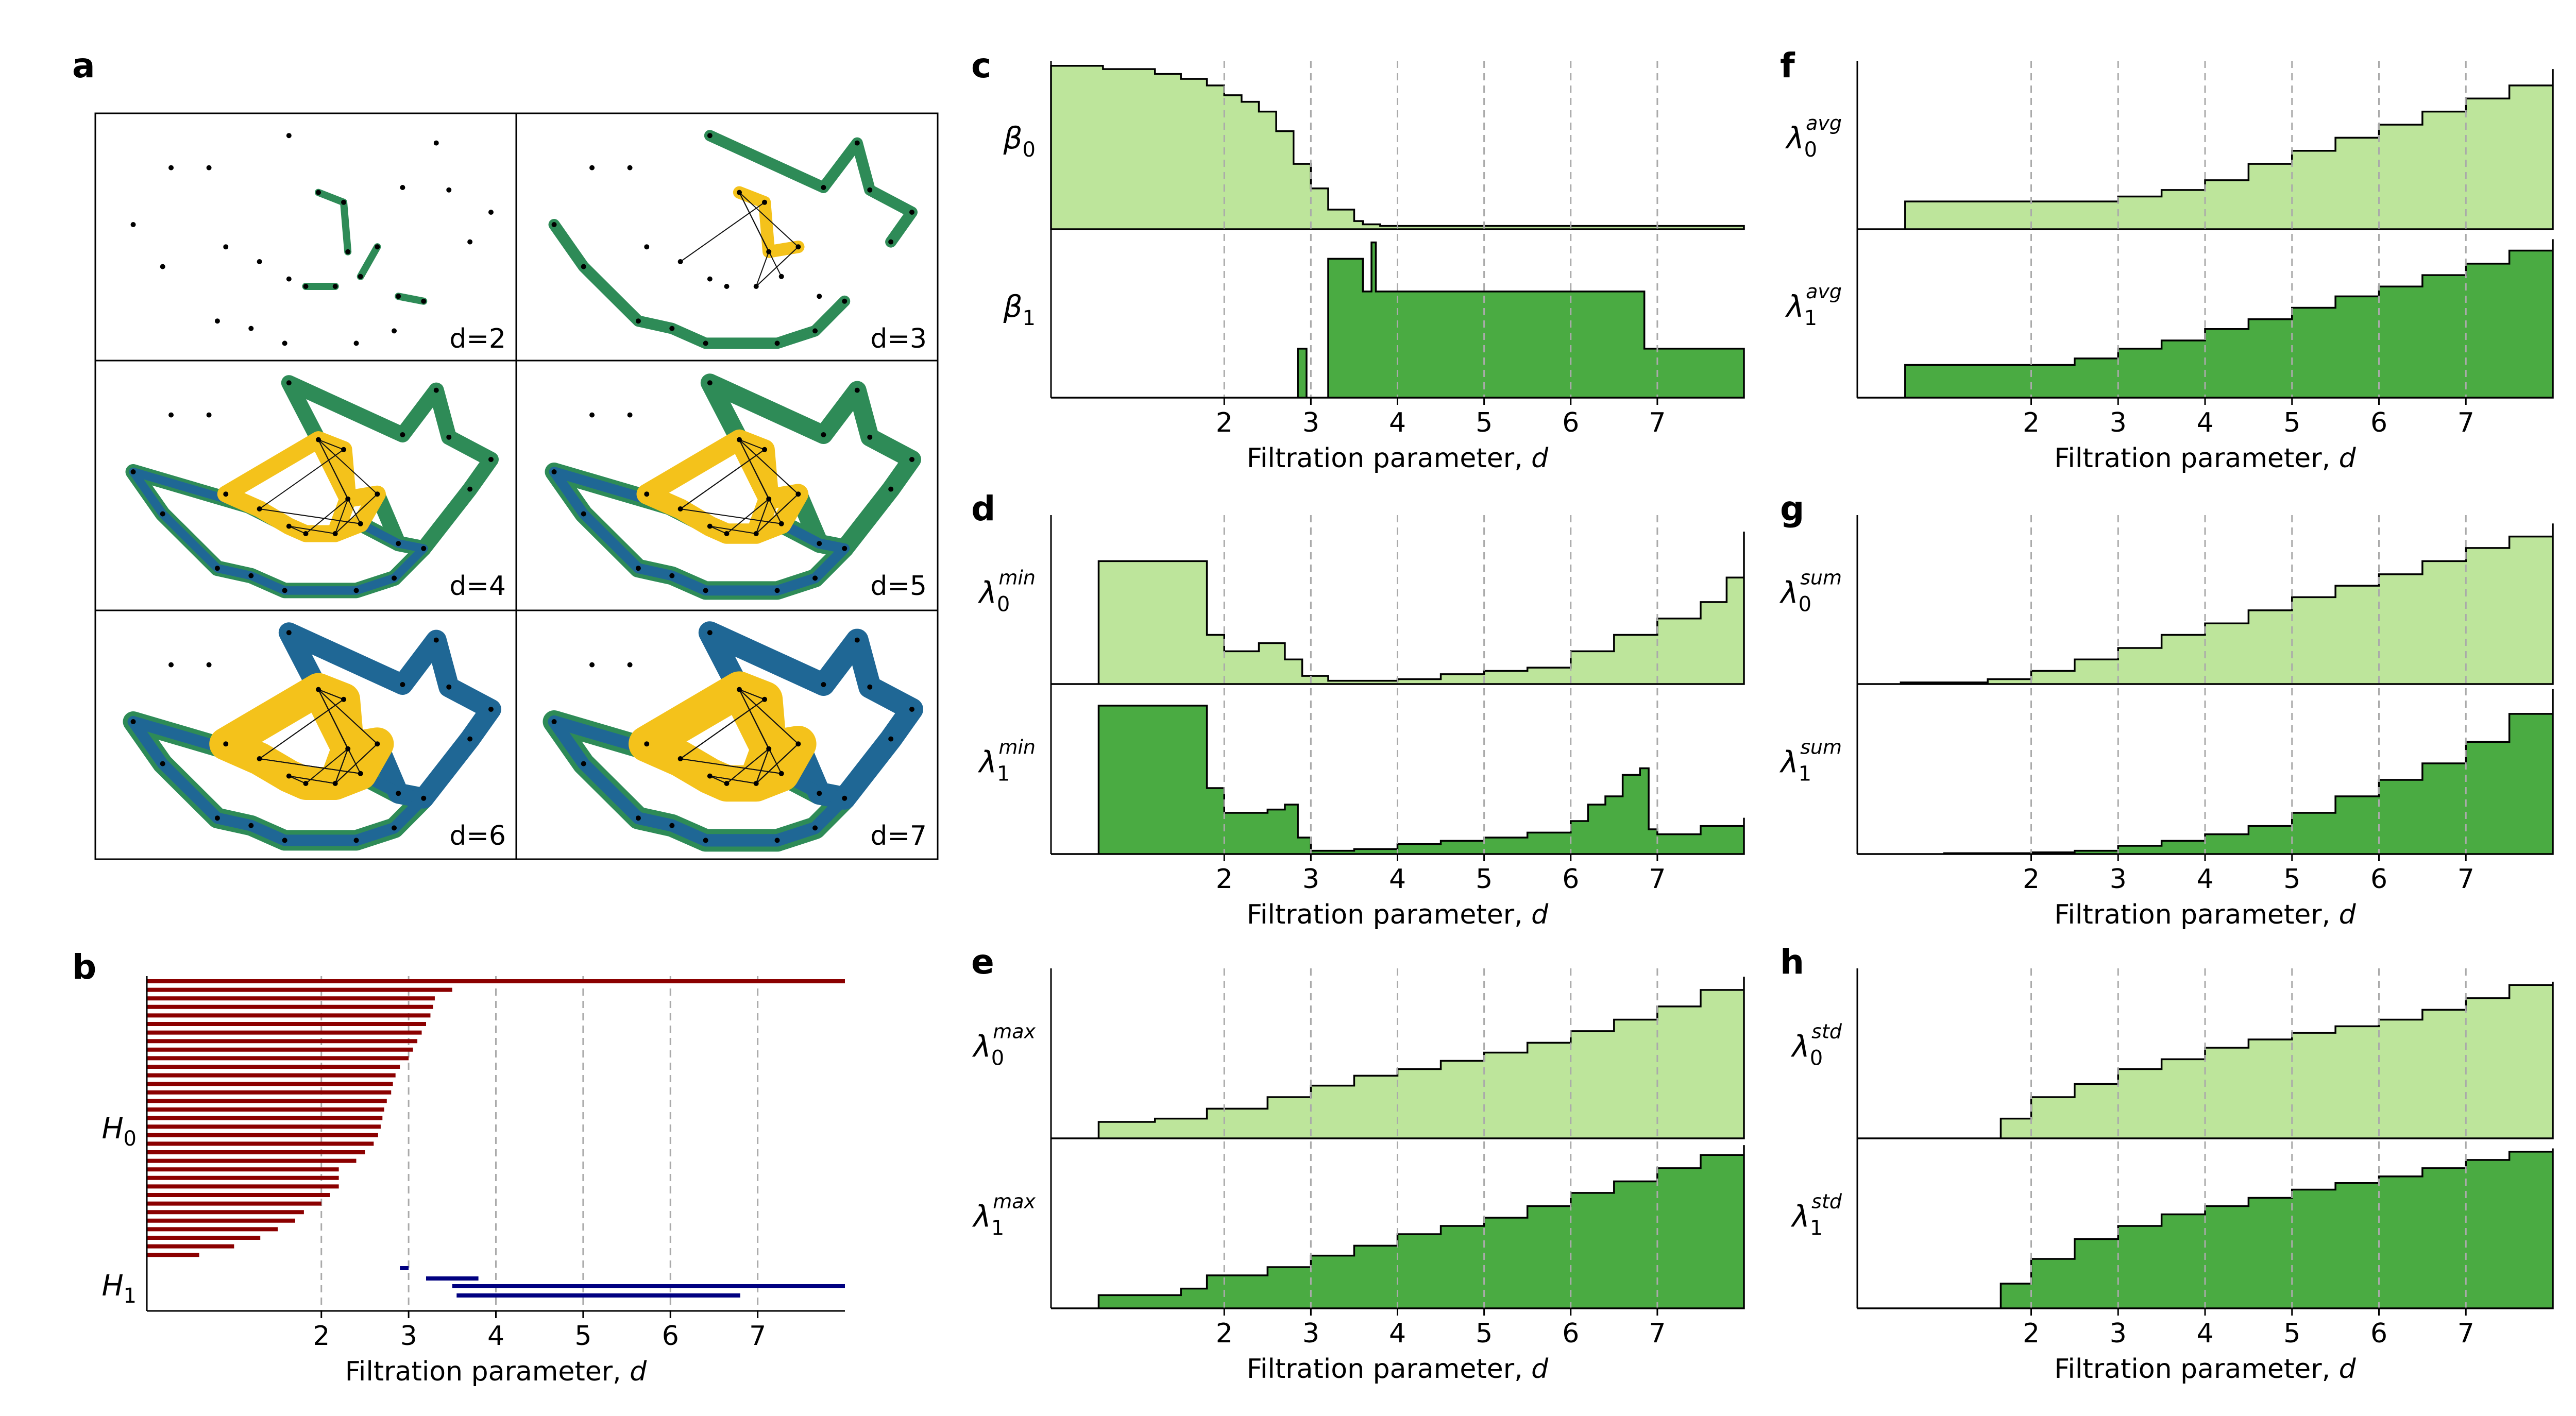  Describe the element at coordinates (130, 1139) in the screenshot. I see `row-label-sub: 0` at that location.